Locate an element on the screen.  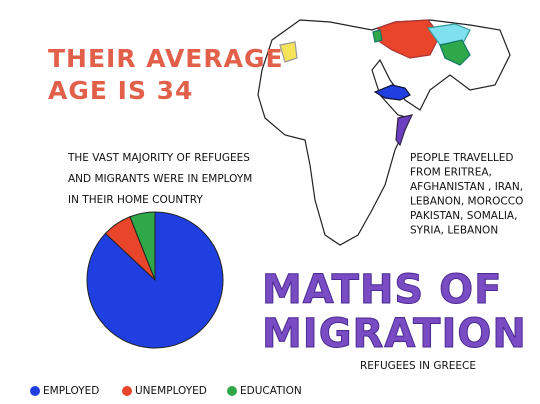
headline-line: THEIR AVERAGE is located at coordinates (166, 58).